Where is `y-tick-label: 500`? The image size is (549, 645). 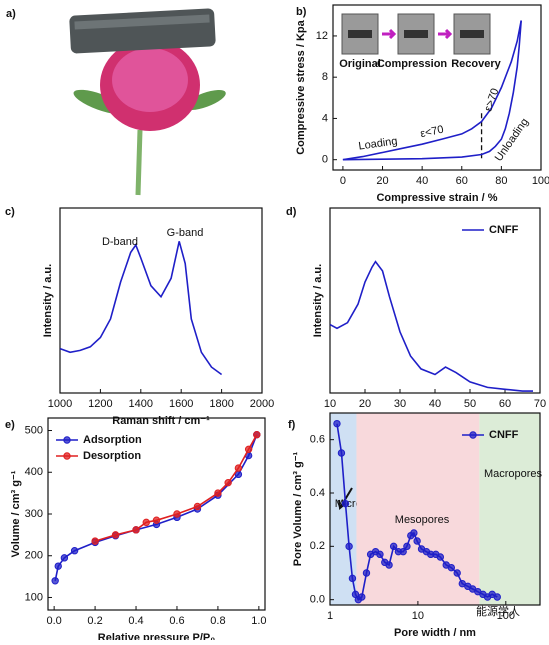
y-tick-label: 500 is located at coordinates (34, 430).